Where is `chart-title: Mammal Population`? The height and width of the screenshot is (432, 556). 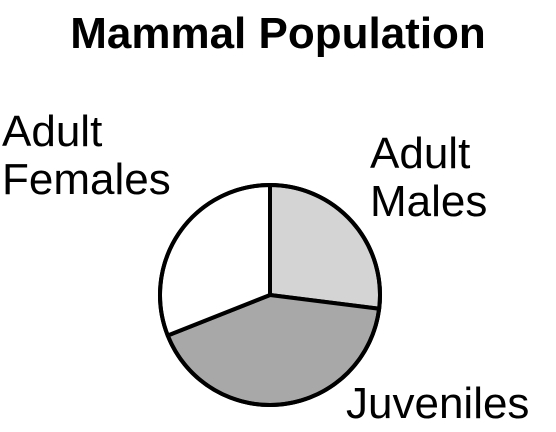
chart-title: Mammal Population is located at coordinates (278, 33).